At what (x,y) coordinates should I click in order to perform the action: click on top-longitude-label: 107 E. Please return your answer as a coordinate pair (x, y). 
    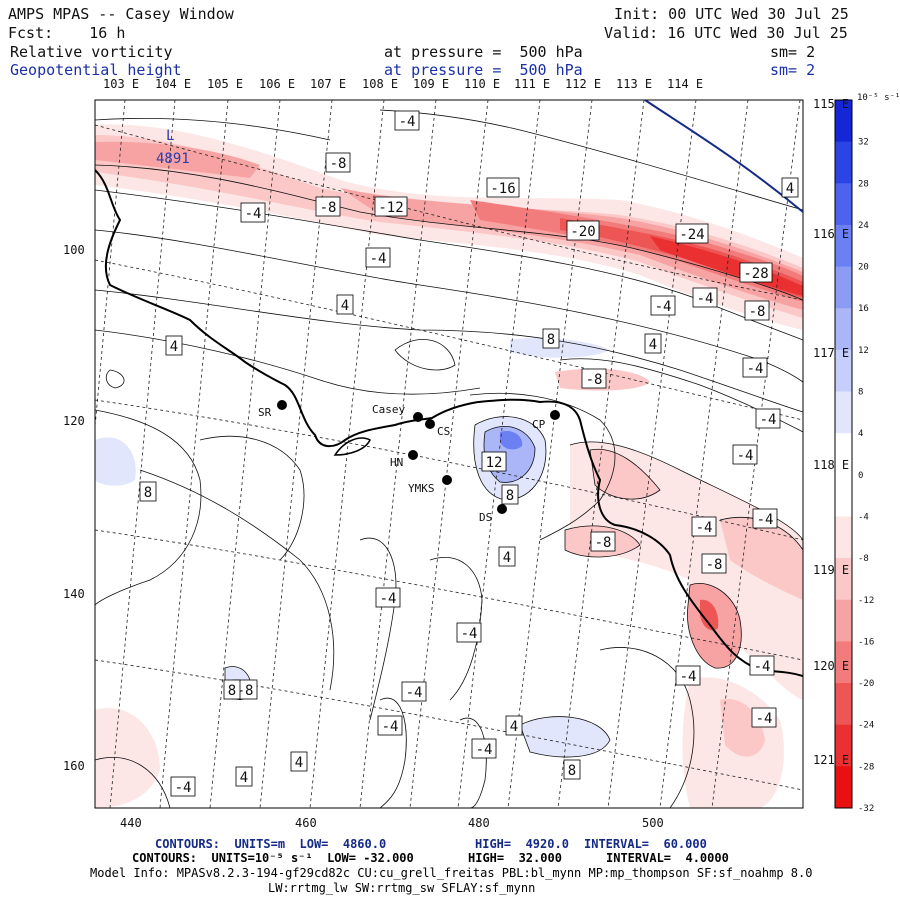
    Looking at the image, I should click on (328, 84).